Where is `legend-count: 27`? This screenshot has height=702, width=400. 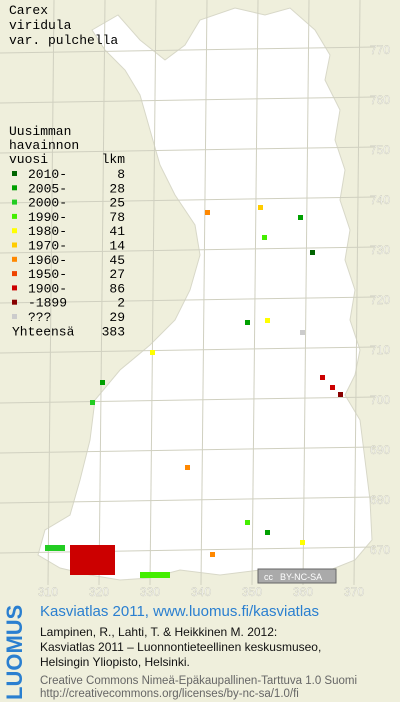 legend-count: 27 is located at coordinates (117, 274).